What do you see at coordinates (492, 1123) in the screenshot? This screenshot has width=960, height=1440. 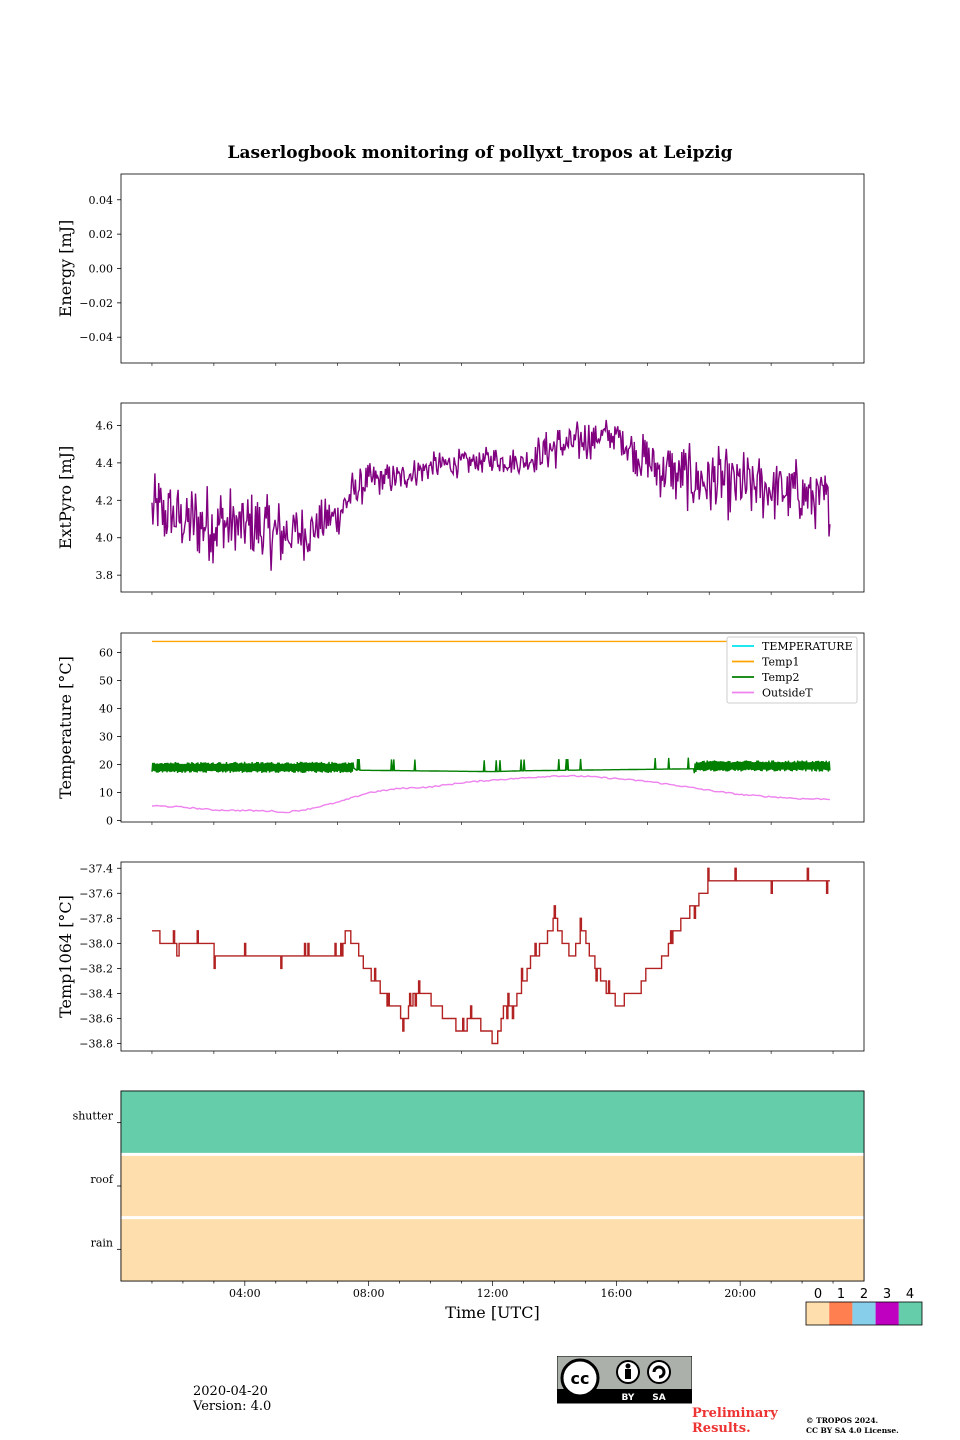 I see `status-row-shutter` at bounding box center [492, 1123].